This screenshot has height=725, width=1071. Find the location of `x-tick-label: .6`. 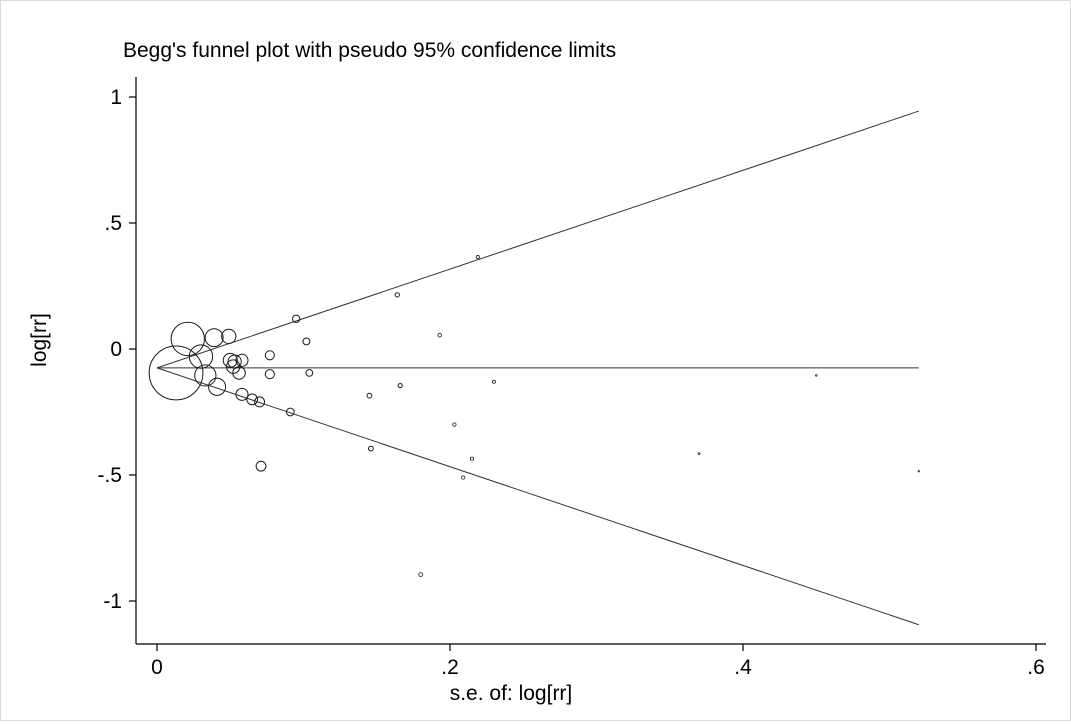

x-tick-label: .6 is located at coordinates (1036, 667).